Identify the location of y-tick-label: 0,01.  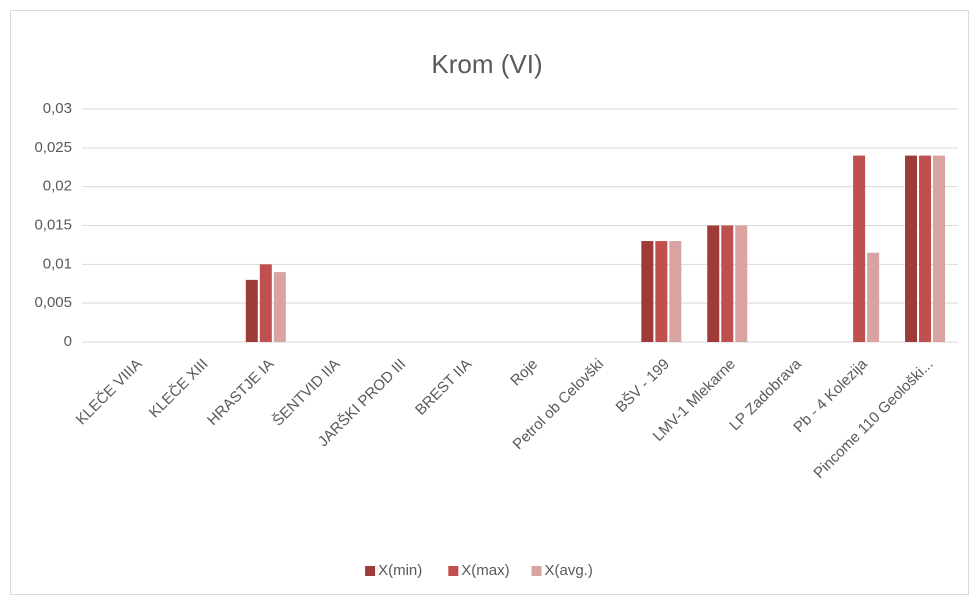
(57, 263).